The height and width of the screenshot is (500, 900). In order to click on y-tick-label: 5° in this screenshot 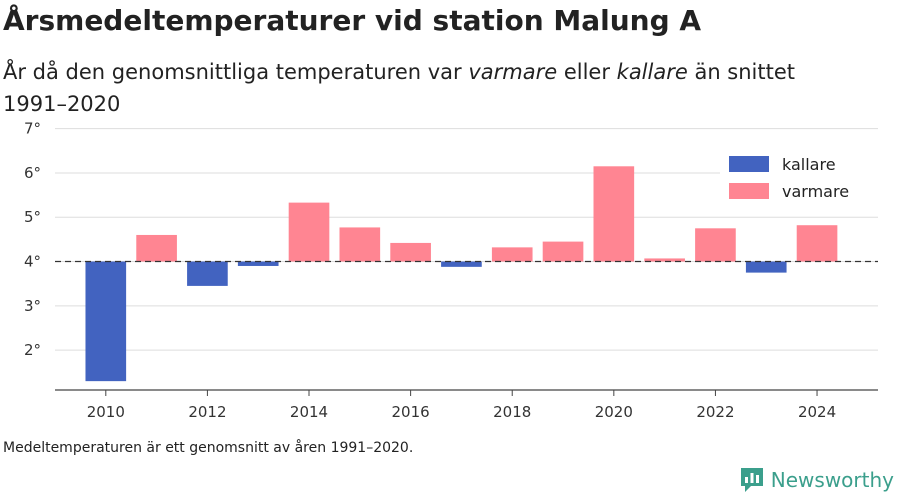, I will do `click(32, 217)`.